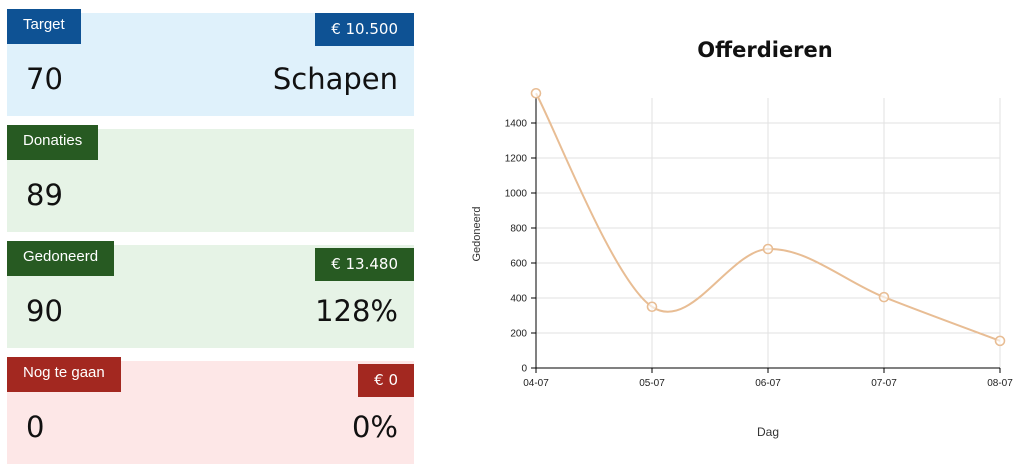  Describe the element at coordinates (356, 311) in the screenshot. I see `gedoneerd-percent: 128%` at that location.